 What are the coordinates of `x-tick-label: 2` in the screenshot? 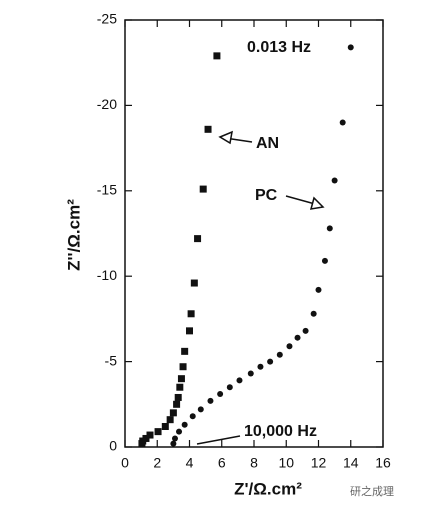 It's located at (157, 463).